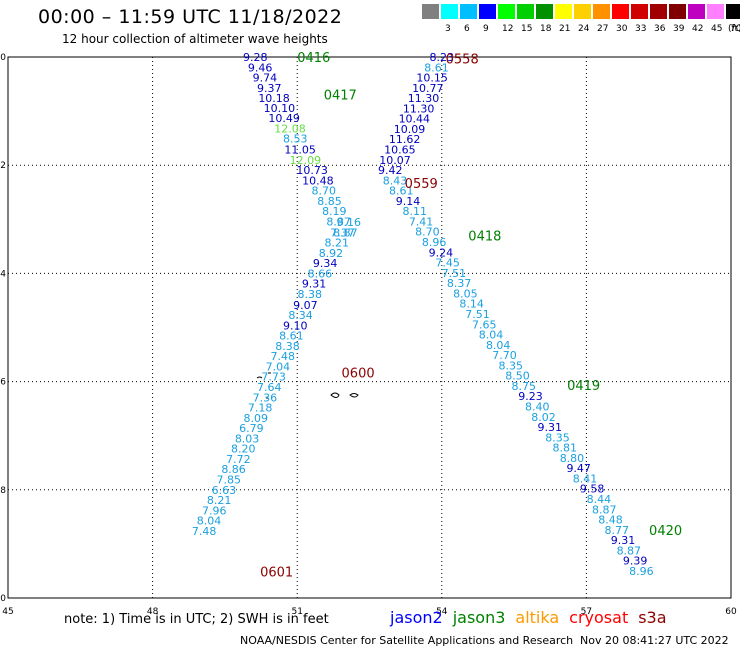 The width and height of the screenshot is (740, 650). What do you see at coordinates (312, 170) in the screenshot?
I see `swh-value: 10.73` at bounding box center [312, 170].